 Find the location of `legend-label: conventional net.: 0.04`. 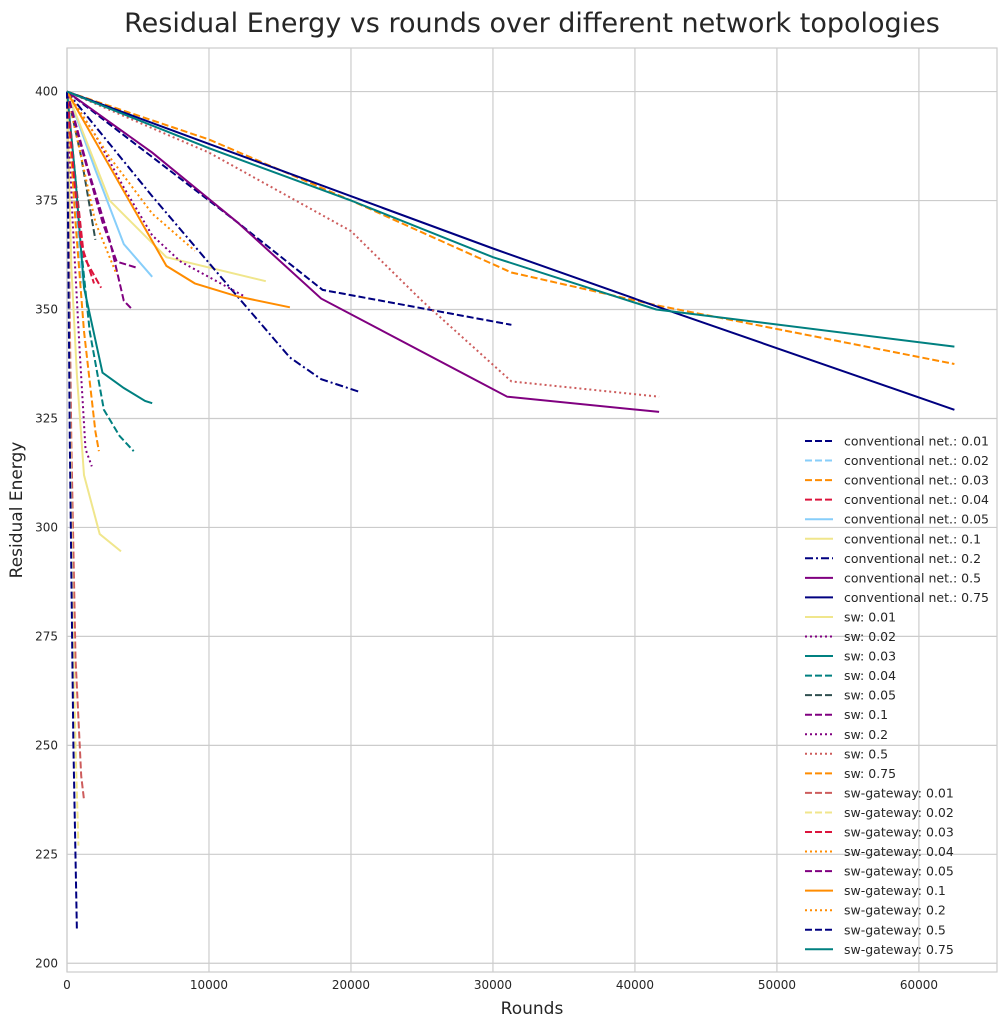

legend-label: conventional net.: 0.04 is located at coordinates (916, 499).